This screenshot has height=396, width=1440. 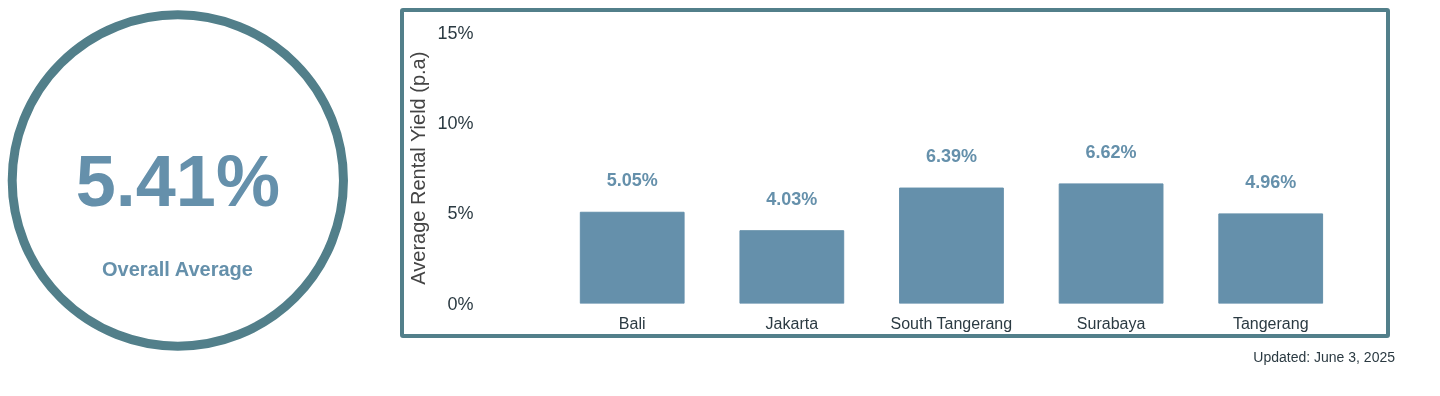 What do you see at coordinates (1111, 323) in the screenshot?
I see `x-tick-label: Surabaya` at bounding box center [1111, 323].